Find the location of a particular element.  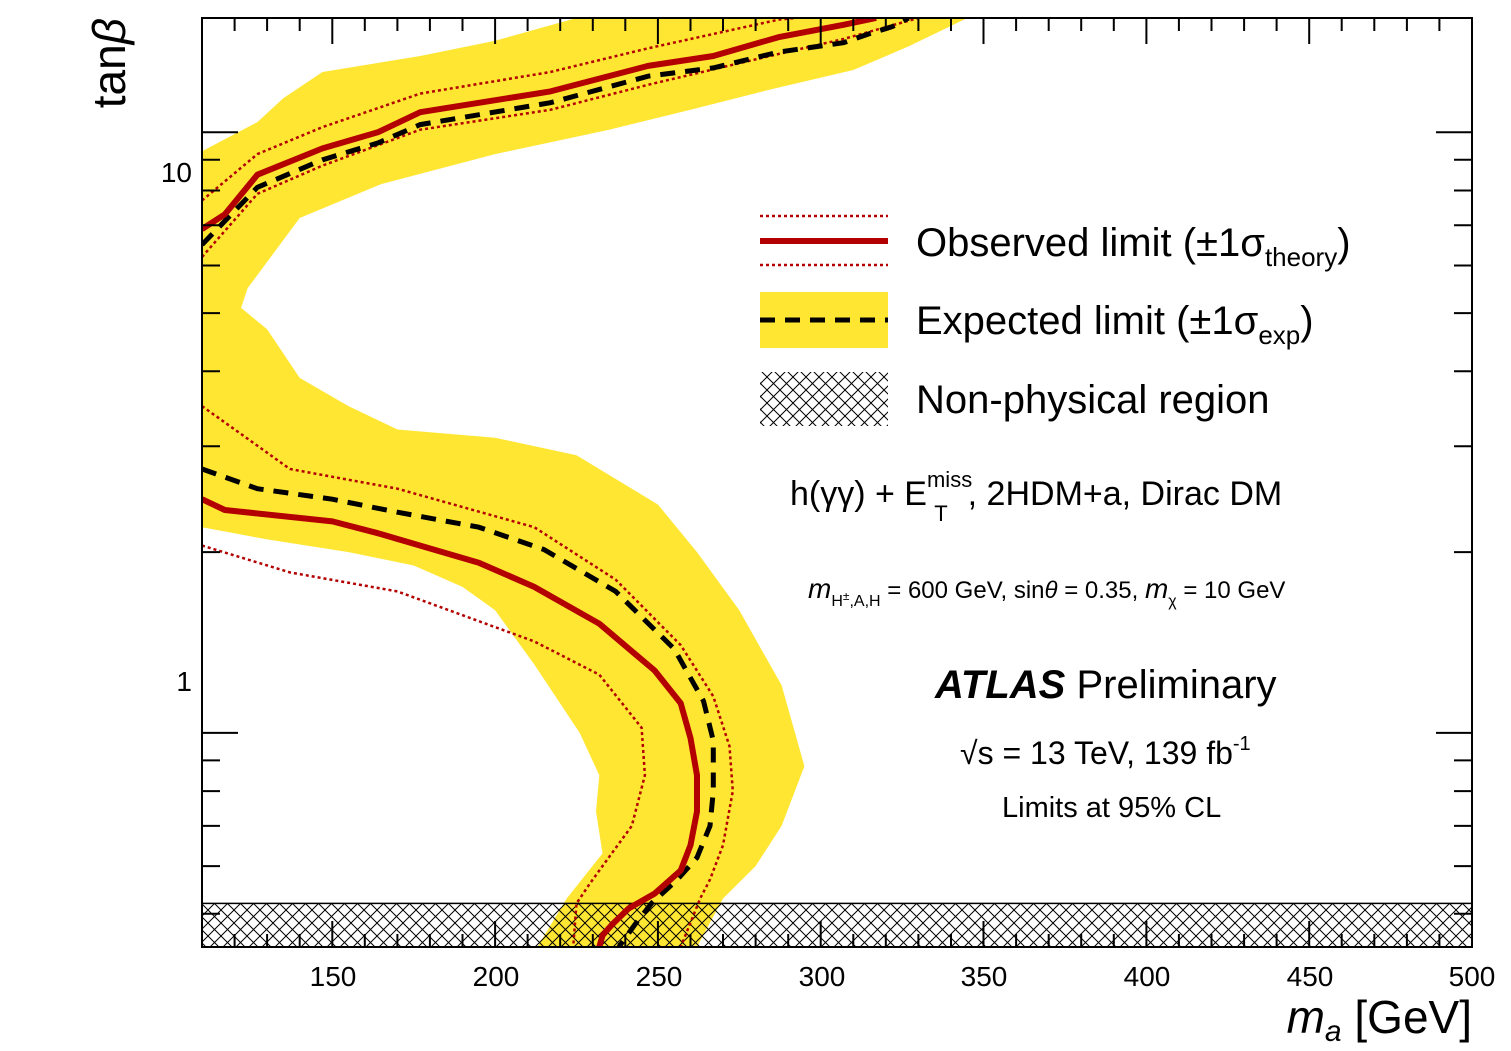

legend-nonphysical-swatch is located at coordinates (824, 399).